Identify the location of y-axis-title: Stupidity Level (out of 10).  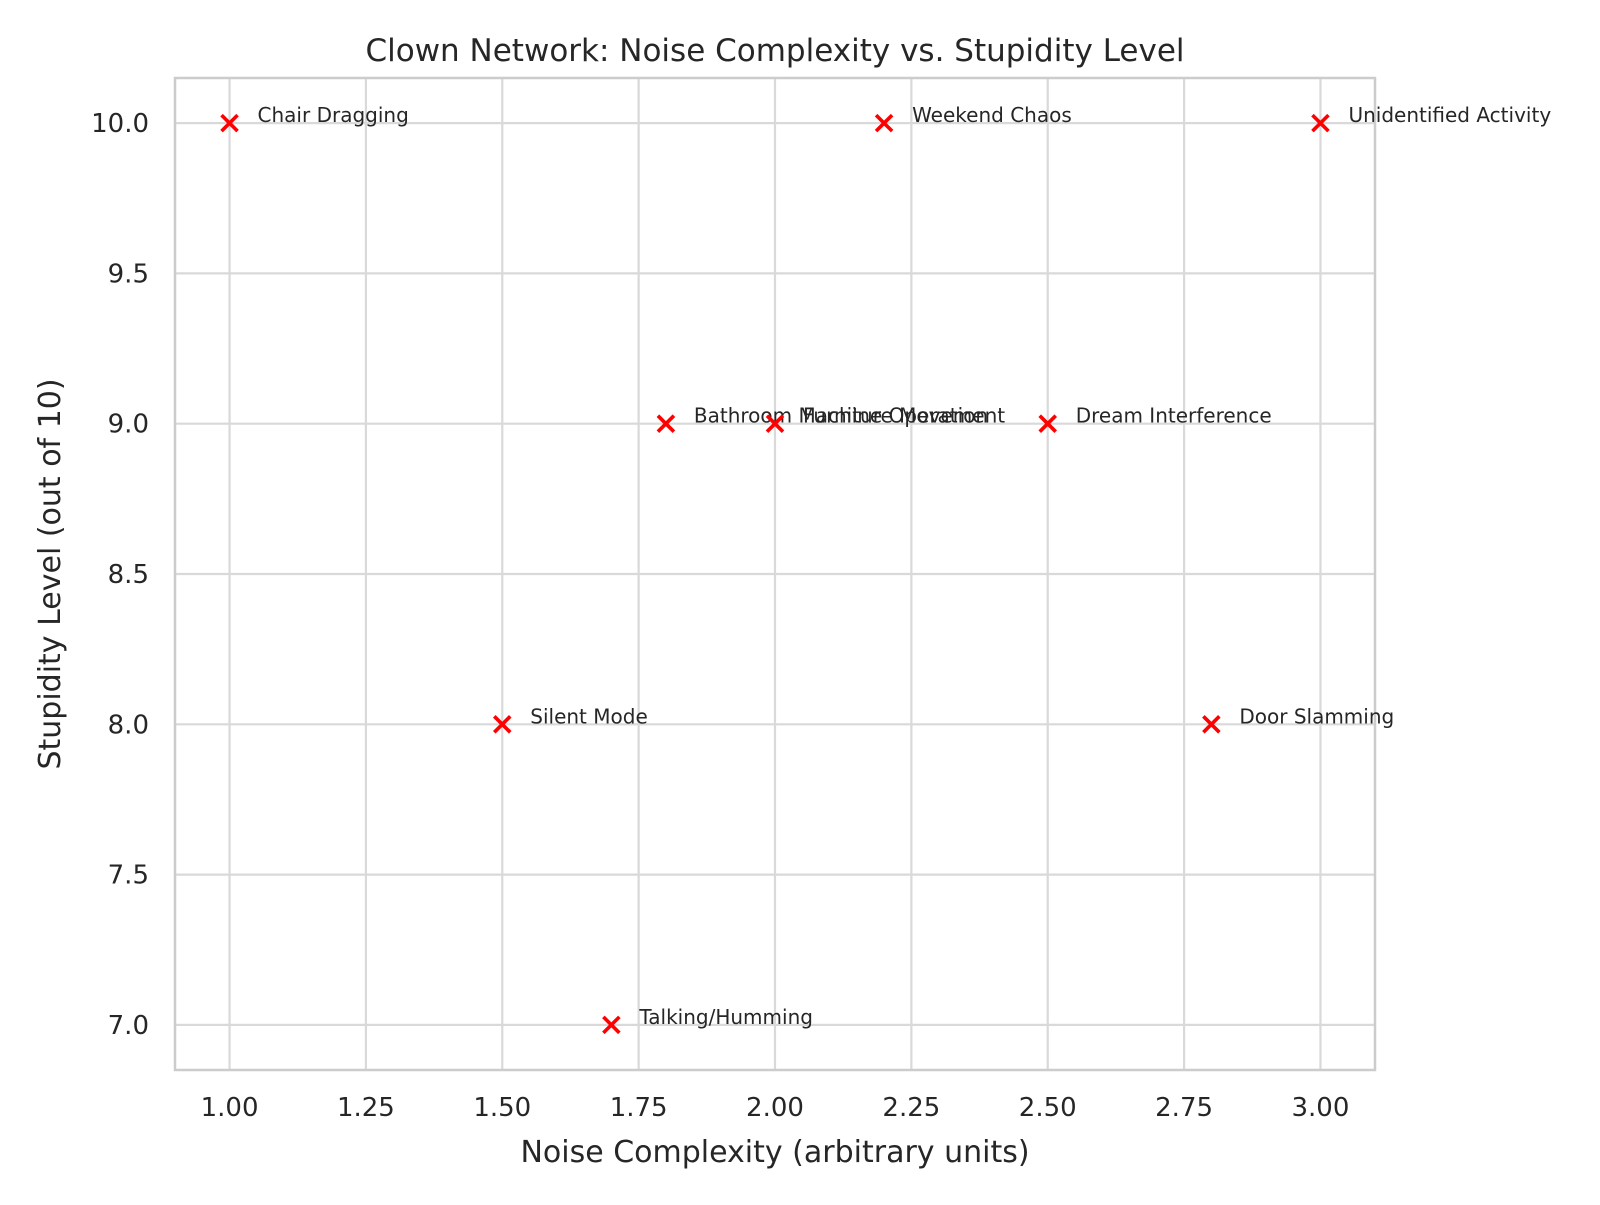
(50, 573).